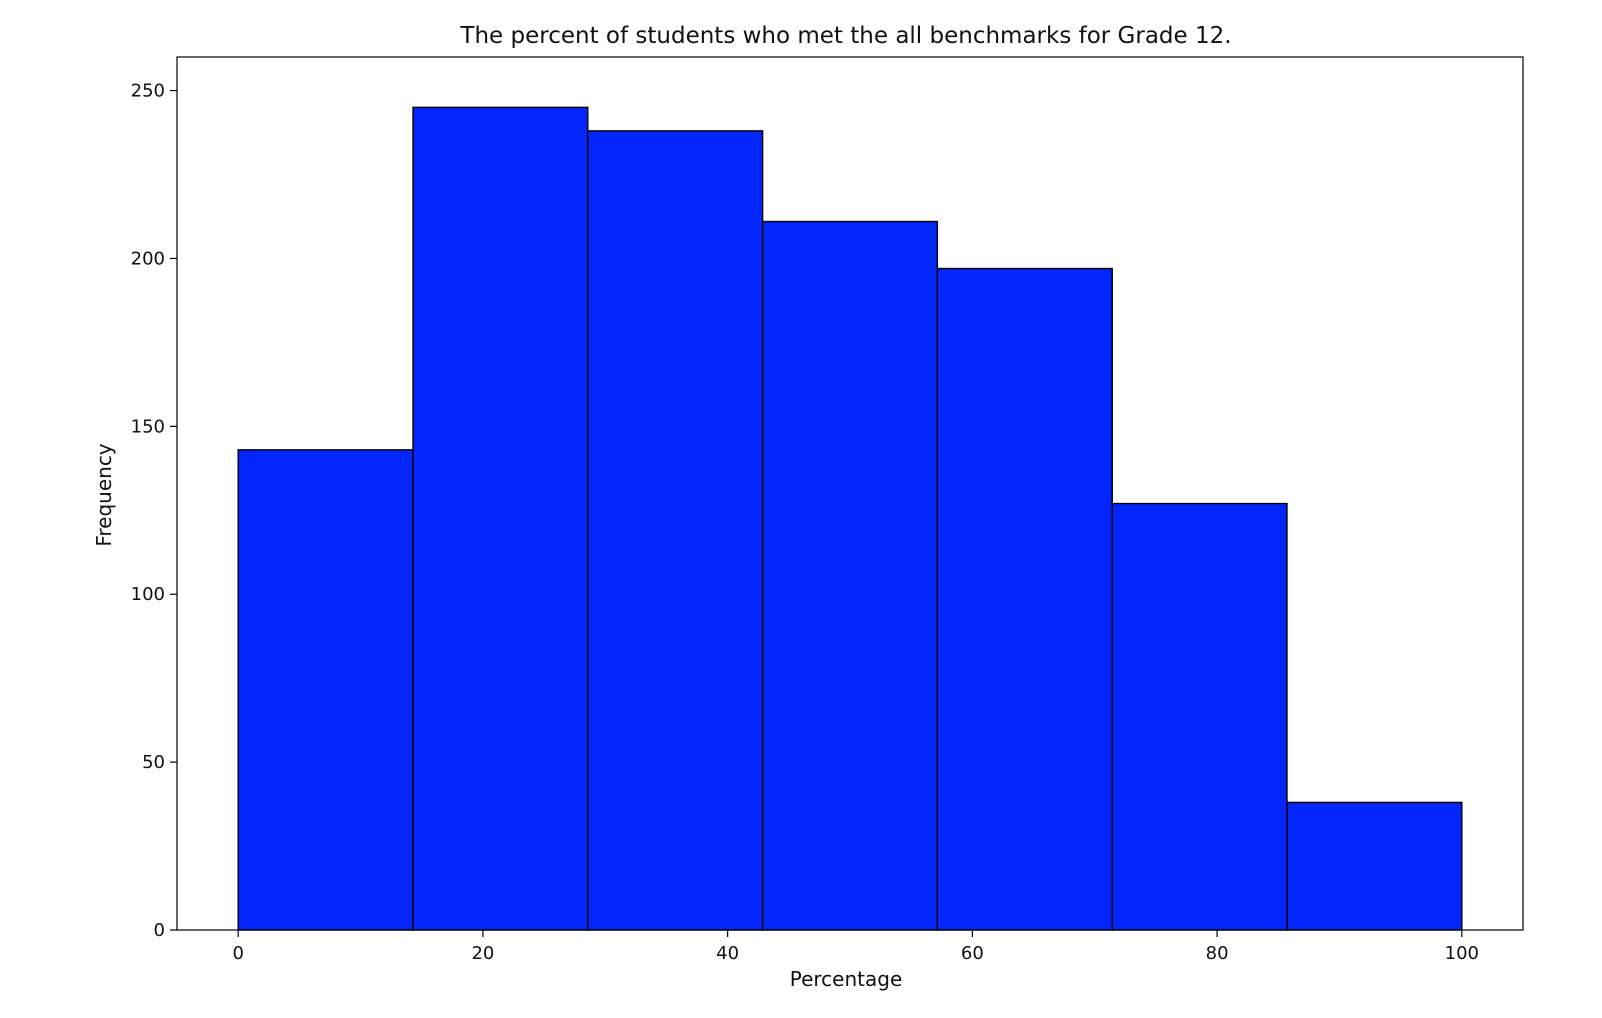  Describe the element at coordinates (148, 258) in the screenshot. I see `y-tick-label: 200` at that location.